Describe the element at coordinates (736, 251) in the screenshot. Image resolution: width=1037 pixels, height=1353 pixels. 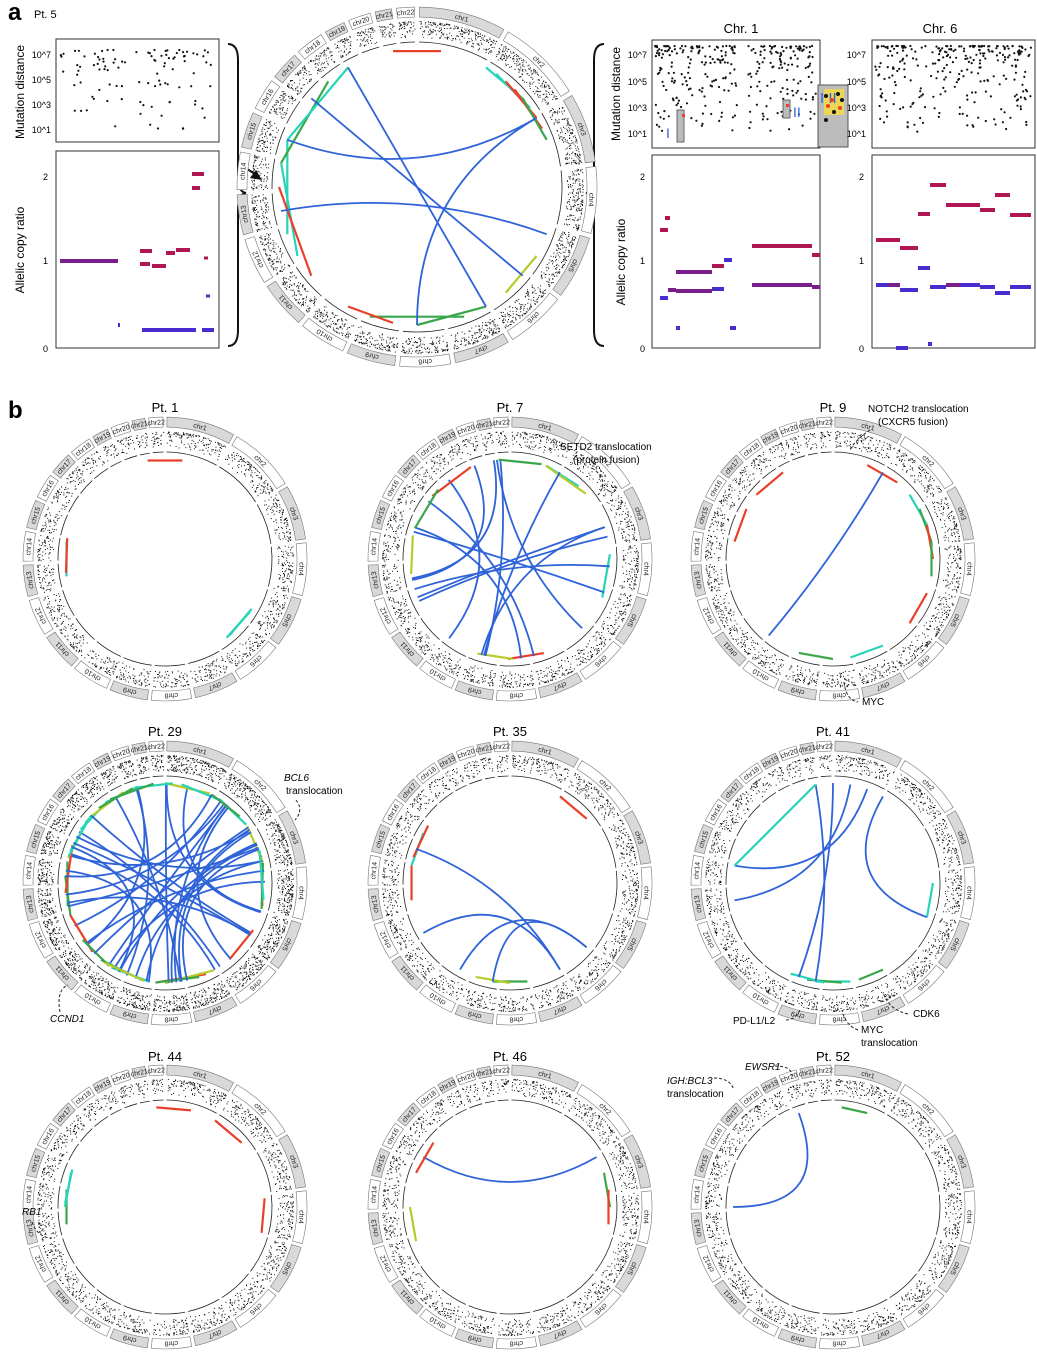
I see `chr1-copy-ratio-plot` at that location.